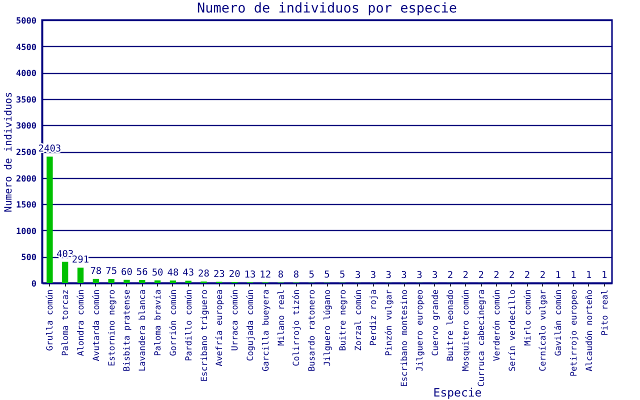 This screenshot has width=640, height=400. Describe the element at coordinates (559, 323) in the screenshot. I see `x-tick-label: Gavilán común` at that location.